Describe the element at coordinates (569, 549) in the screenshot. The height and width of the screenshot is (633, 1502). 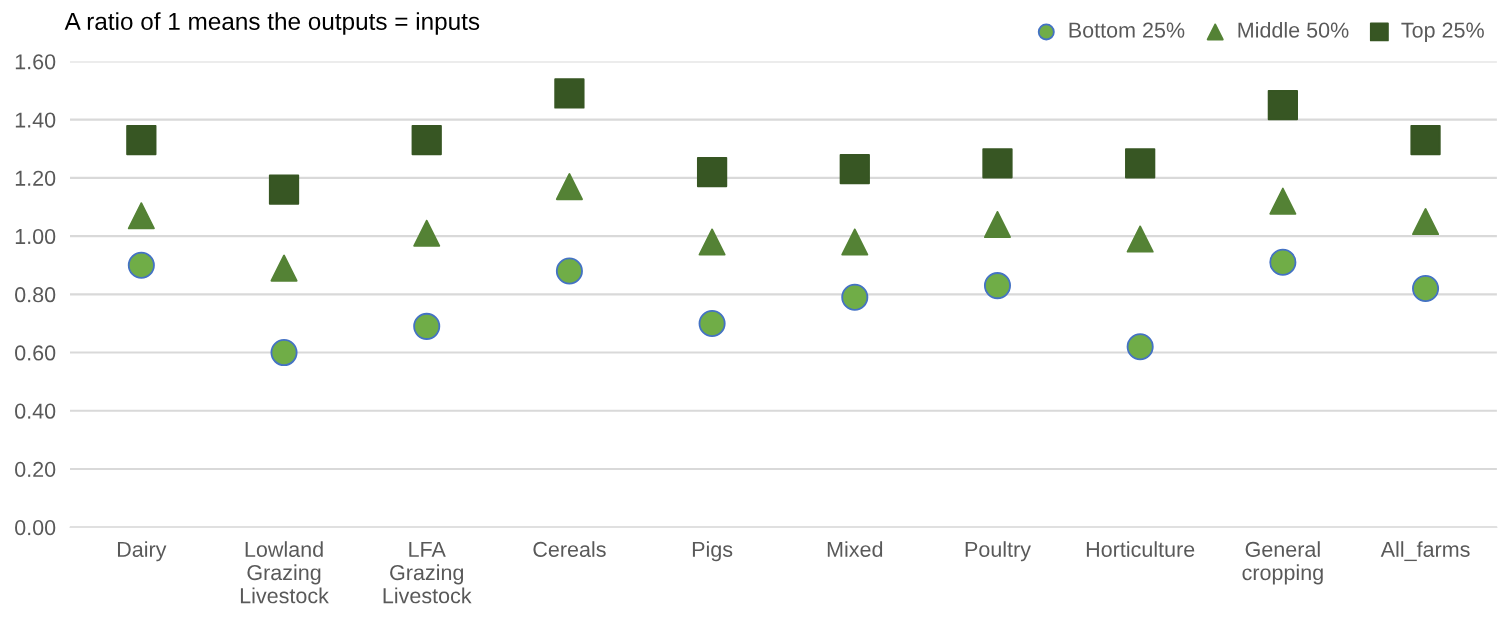
I see `x-tick-label: Cereals` at that location.